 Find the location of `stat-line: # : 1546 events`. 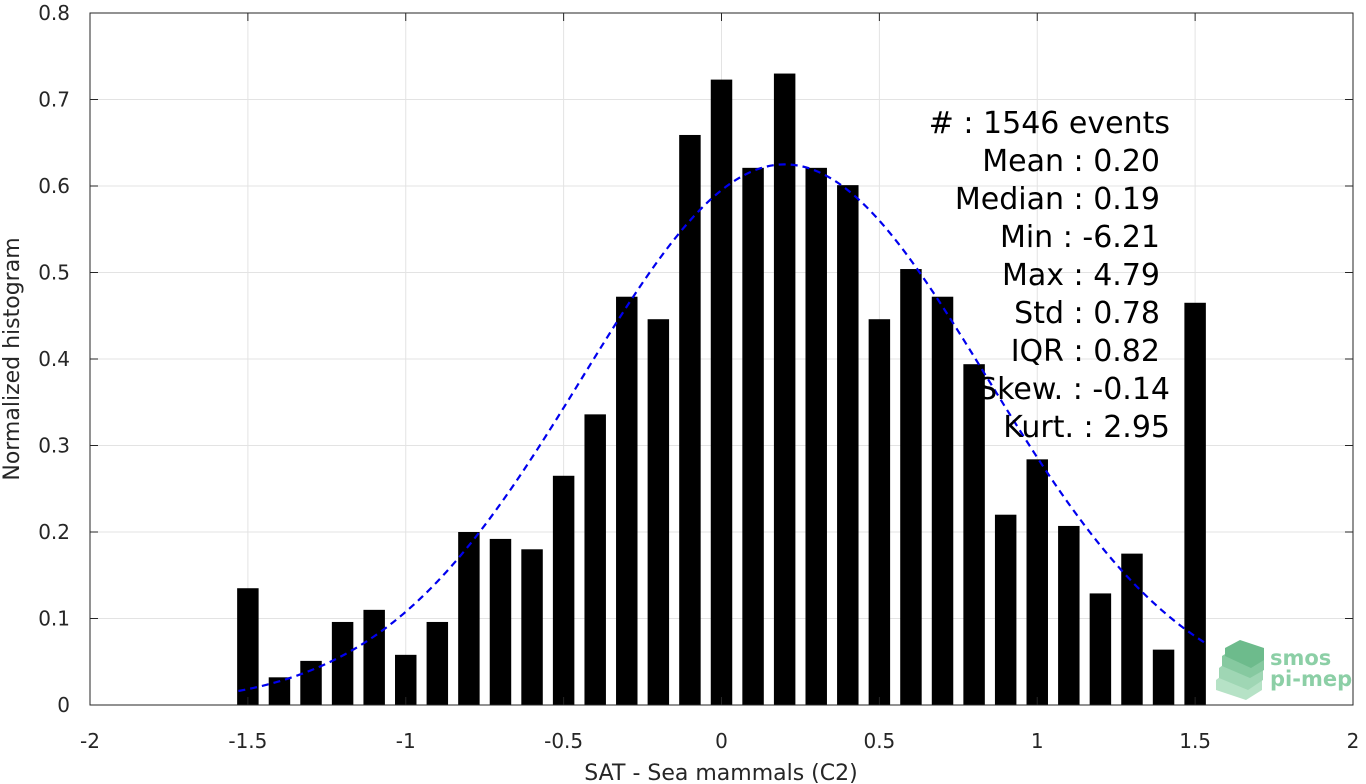

stat-line: # : 1546 events is located at coordinates (1049, 123).